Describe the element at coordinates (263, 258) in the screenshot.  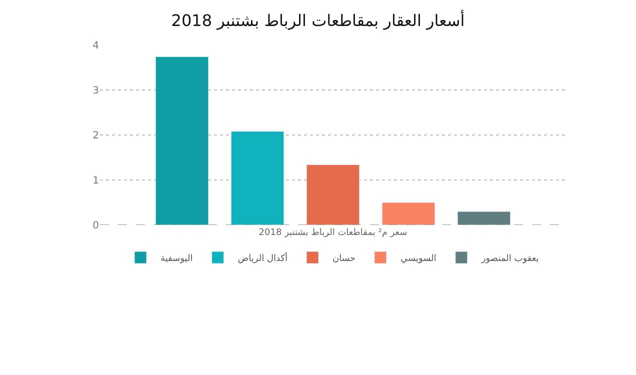
I see `legend-label: أكدال الرياض` at that location.